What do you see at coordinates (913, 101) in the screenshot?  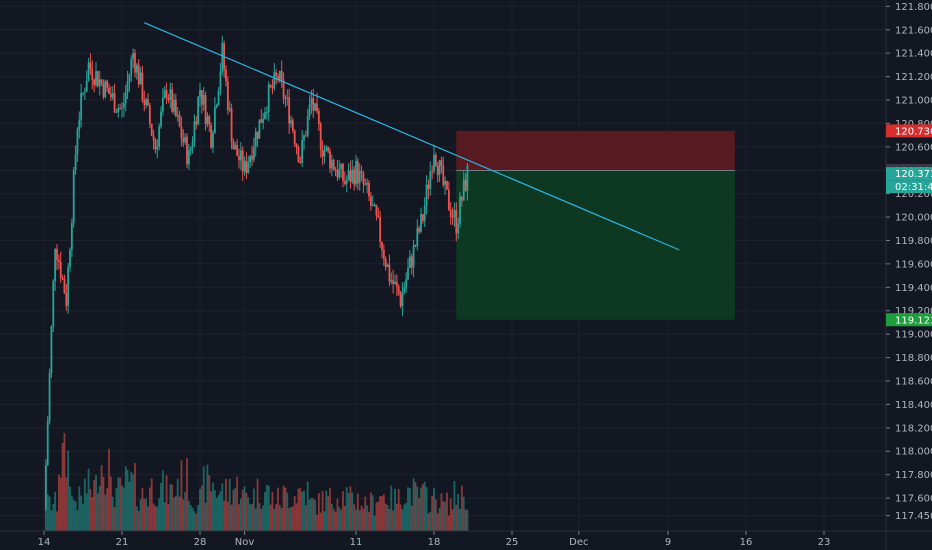 I see `y-tick-label: 121.000` at bounding box center [913, 101].